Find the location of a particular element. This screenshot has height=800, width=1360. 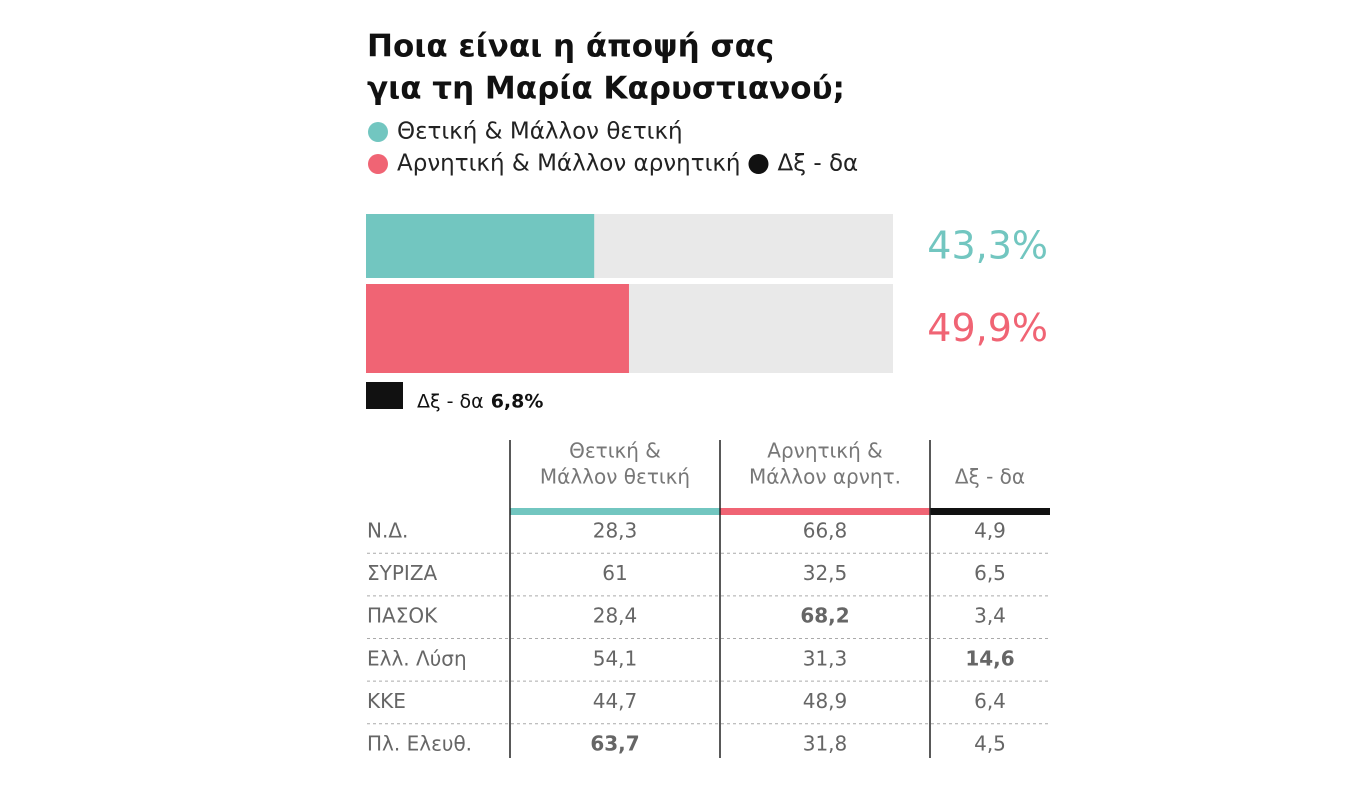

table-cell: 6,5 is located at coordinates (990, 573).